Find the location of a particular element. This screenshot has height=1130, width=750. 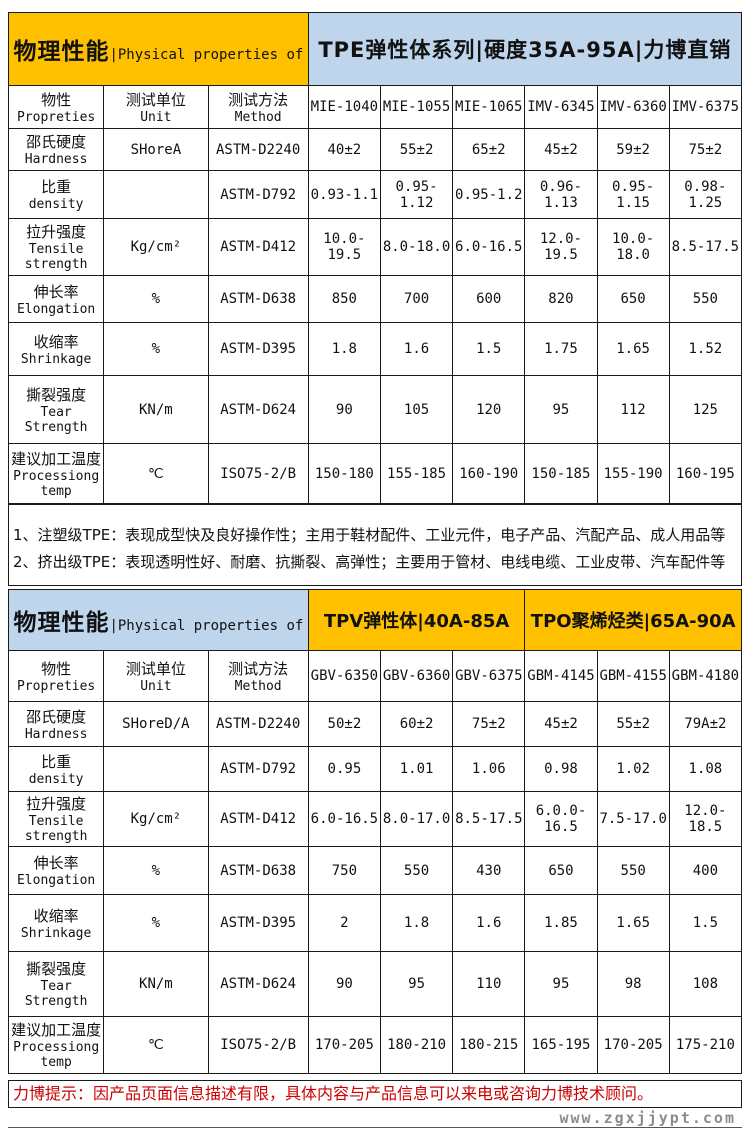

value-cell: 150-185 is located at coordinates (561, 473).